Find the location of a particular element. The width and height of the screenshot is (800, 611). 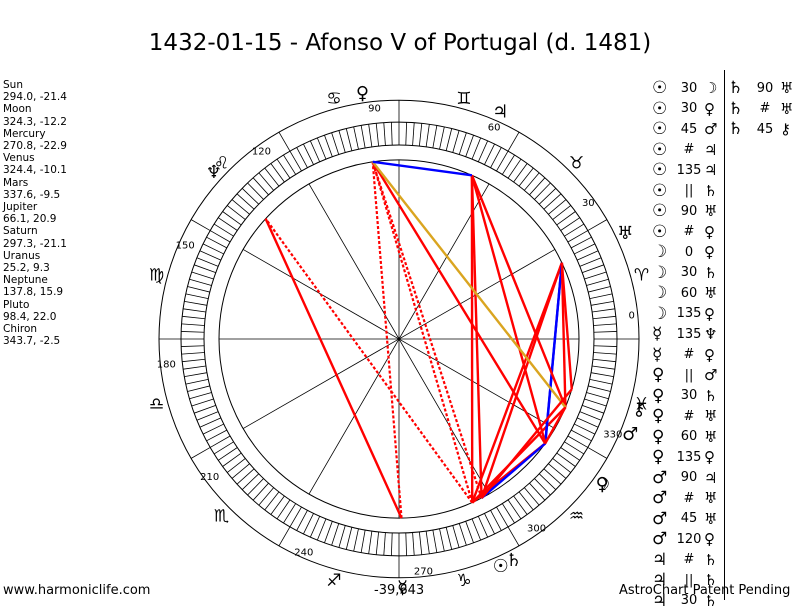

aspect-planet-1: ☉ is located at coordinates (663, 191).